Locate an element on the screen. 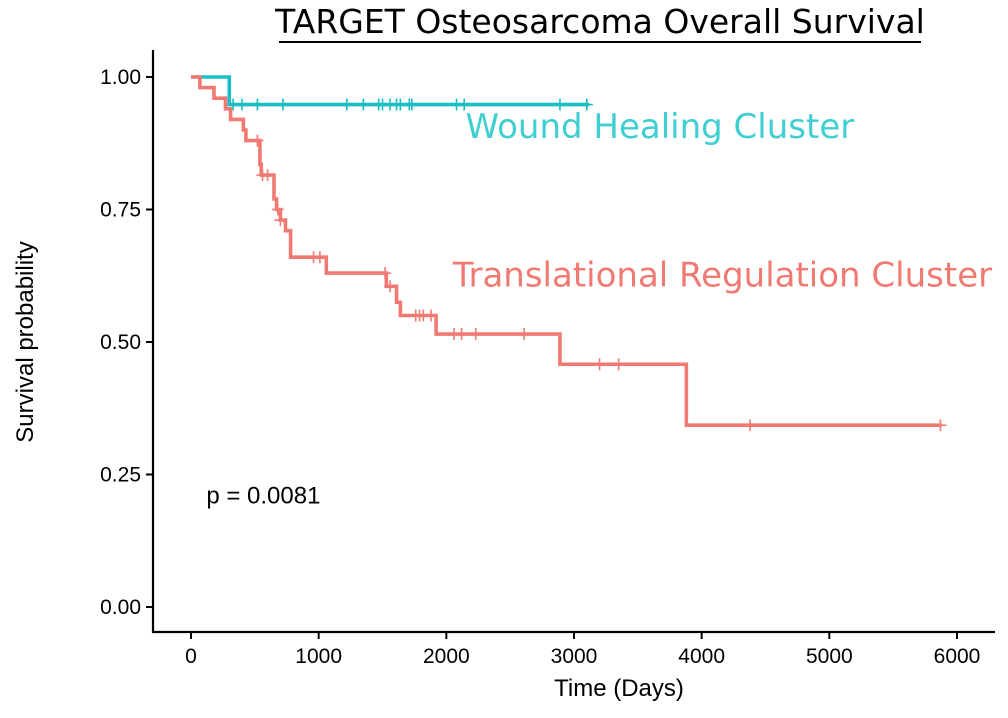 The width and height of the screenshot is (1008, 718). x-tick-label: 3000 is located at coordinates (574, 656).